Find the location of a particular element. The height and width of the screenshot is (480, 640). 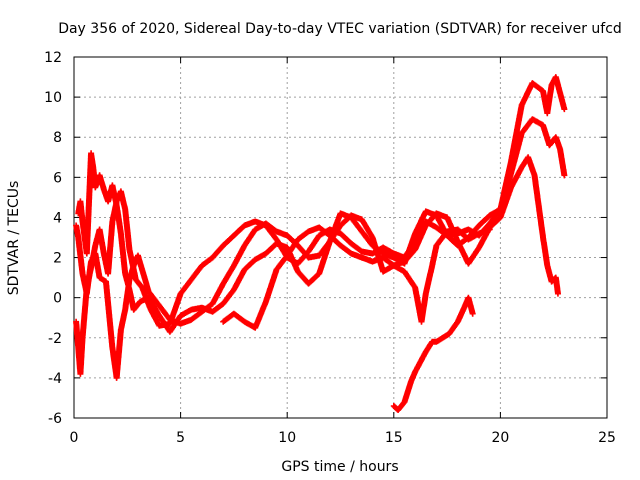

y-tick-label: -4 is located at coordinates (55, 379).